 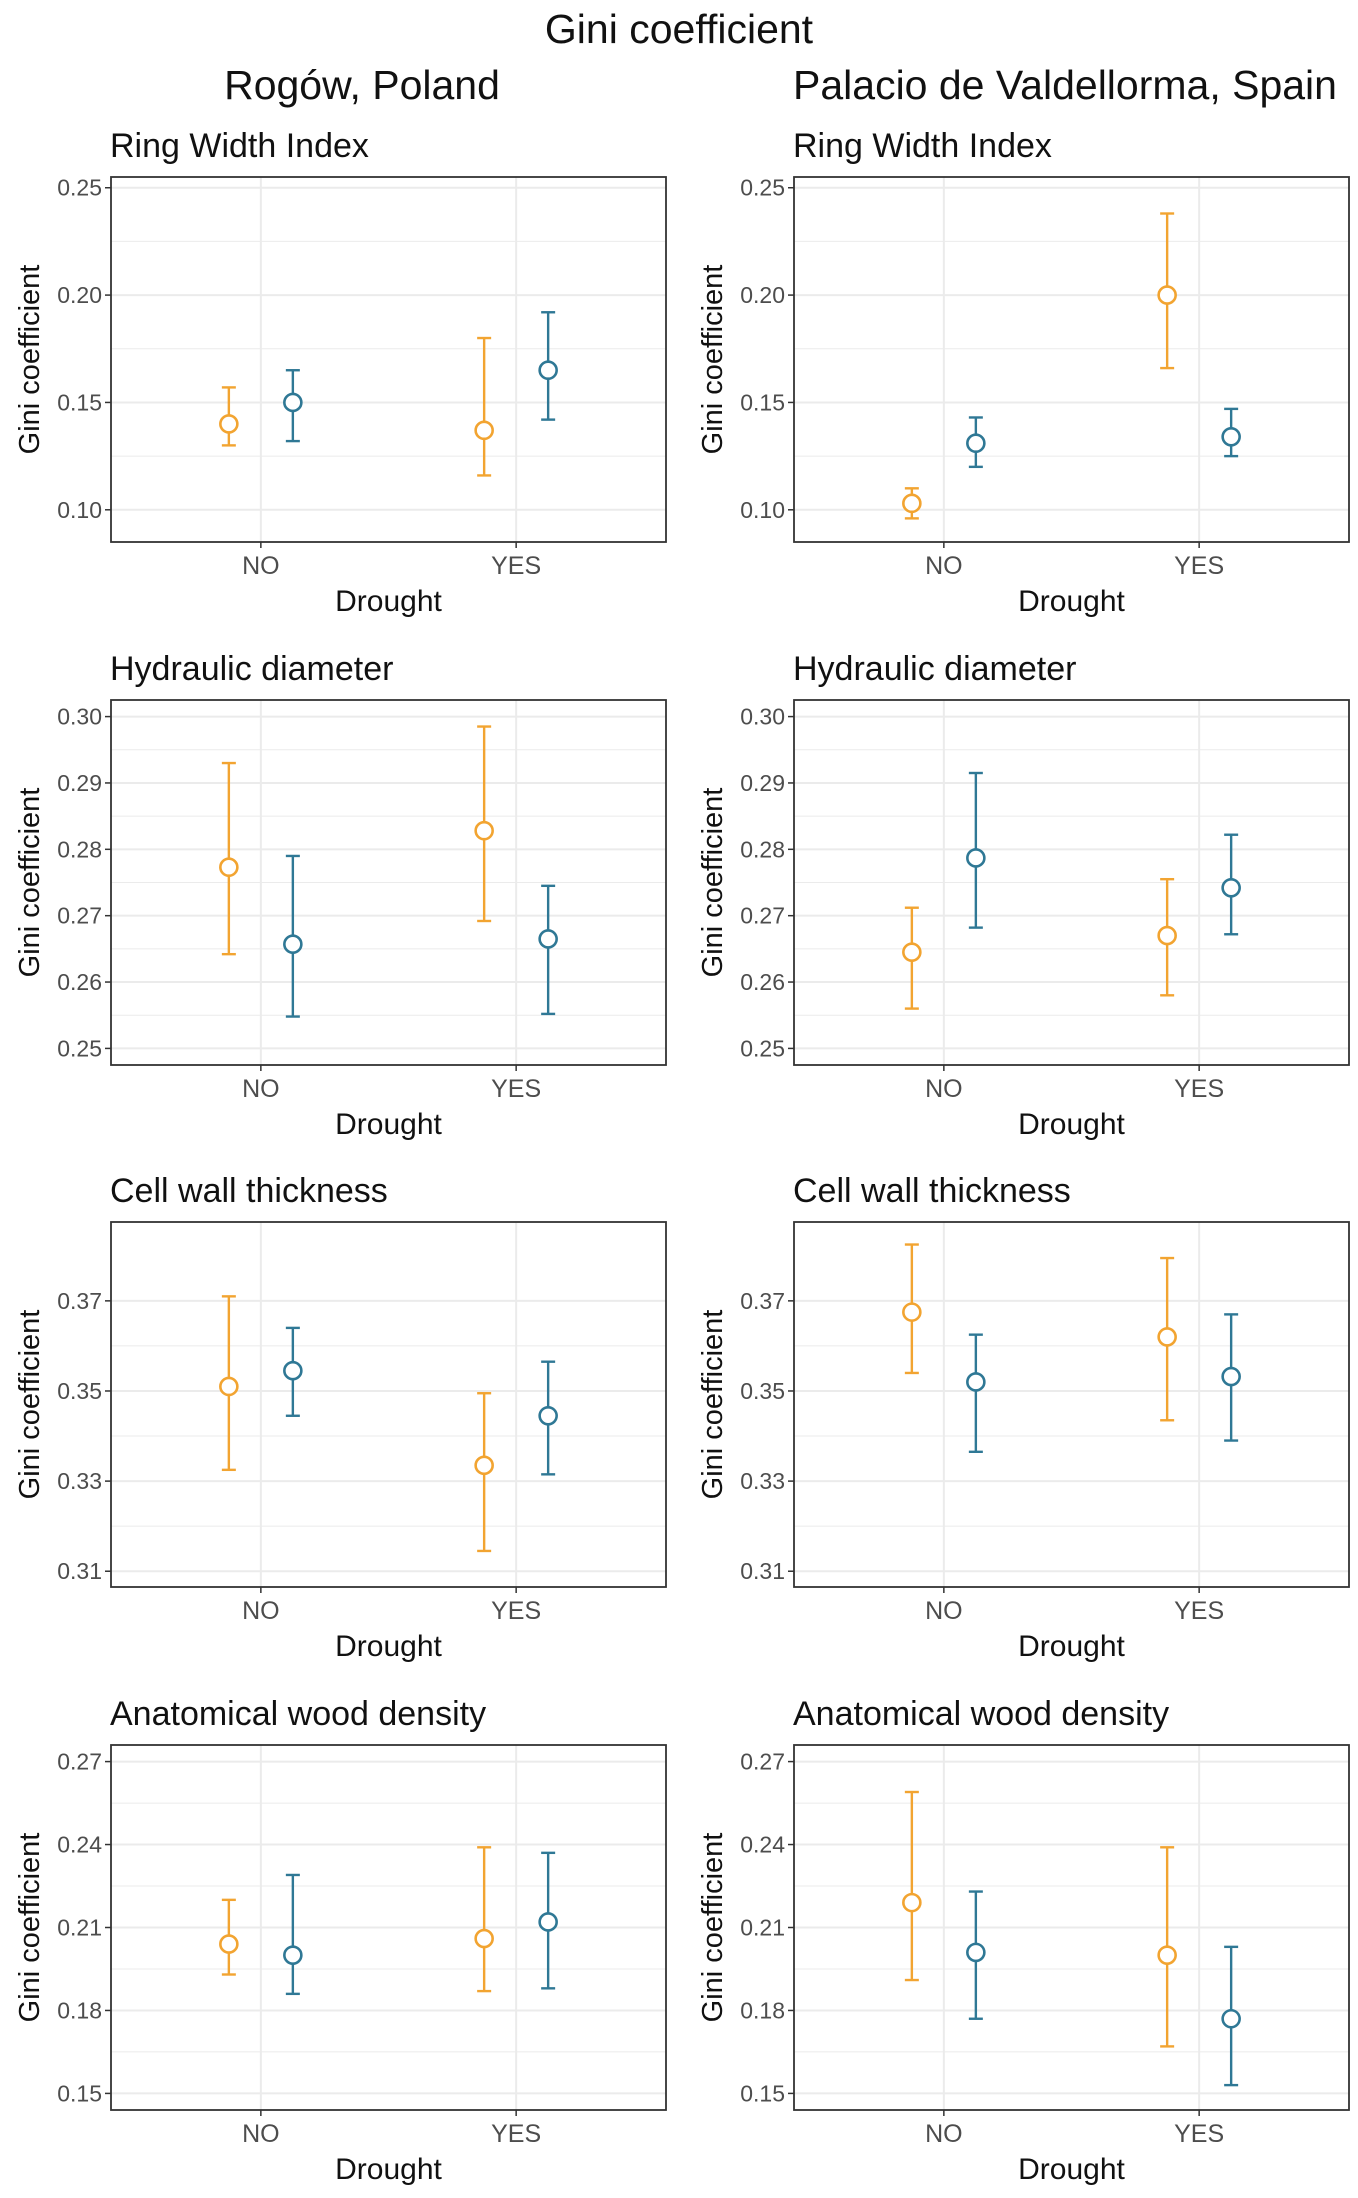 What do you see at coordinates (911, 1886) in the screenshot?
I see `errorbar-series-a-no` at bounding box center [911, 1886].